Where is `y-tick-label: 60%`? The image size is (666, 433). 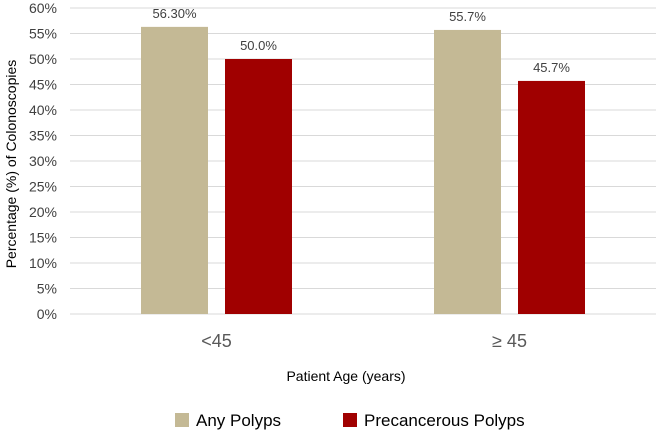 y-tick-label: 60% is located at coordinates (43, 8).